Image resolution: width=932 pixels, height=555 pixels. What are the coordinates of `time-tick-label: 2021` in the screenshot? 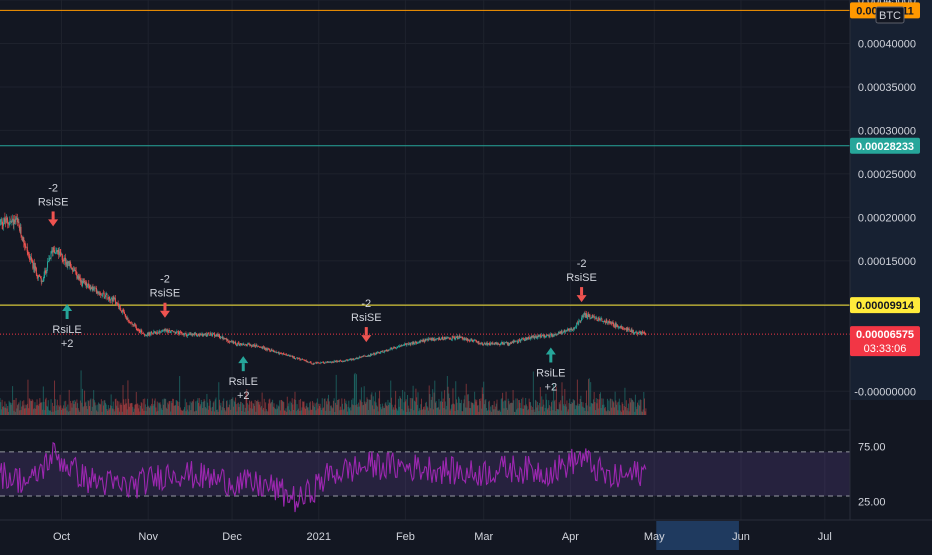 It's located at (319, 537).